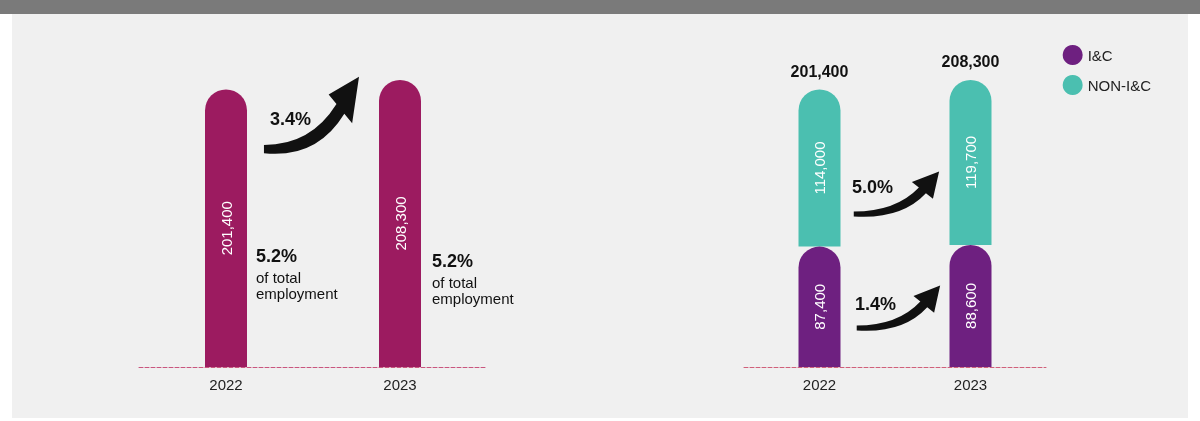 The height and width of the screenshot is (421, 1200). I want to click on data-label: 119,700, so click(970, 162).